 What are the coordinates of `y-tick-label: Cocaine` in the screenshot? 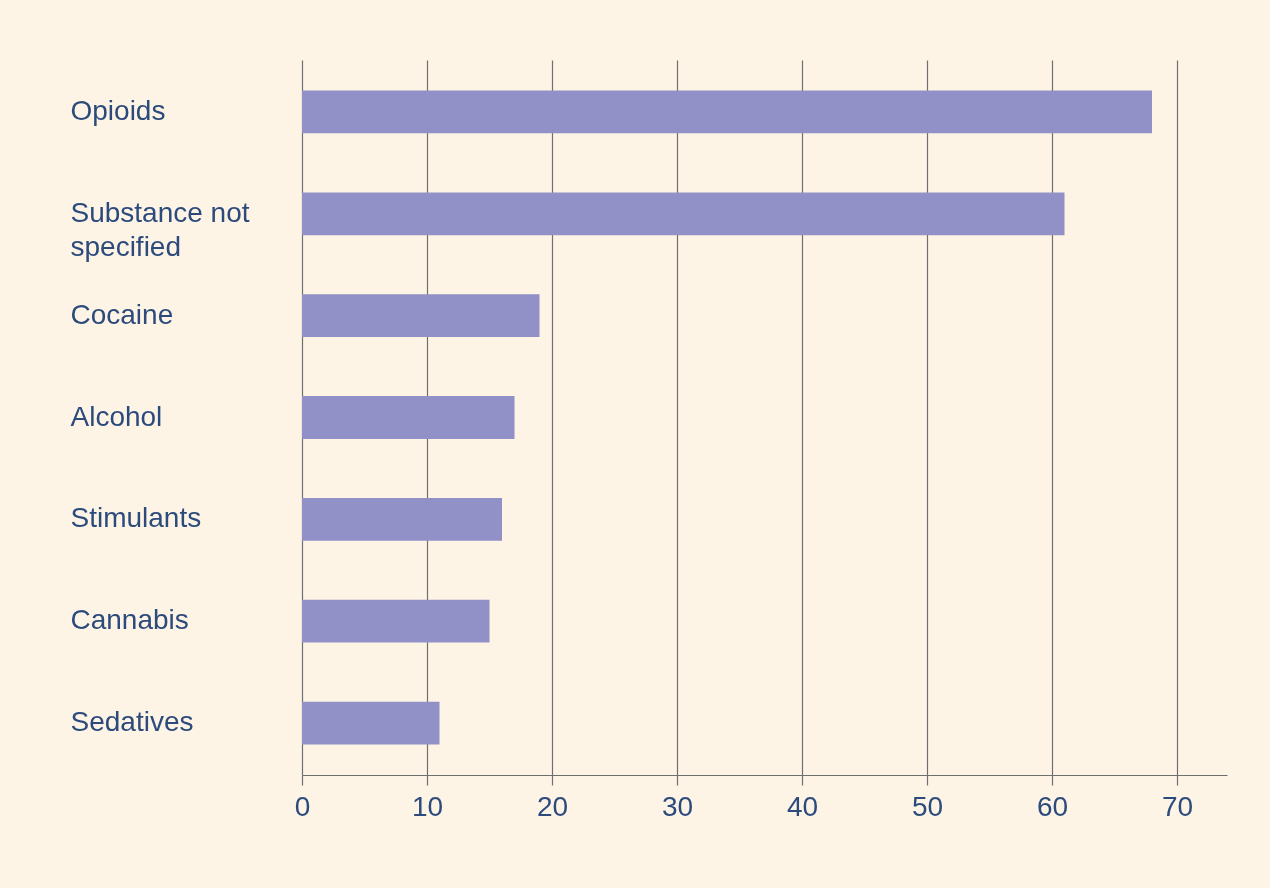 It's located at (122, 314).